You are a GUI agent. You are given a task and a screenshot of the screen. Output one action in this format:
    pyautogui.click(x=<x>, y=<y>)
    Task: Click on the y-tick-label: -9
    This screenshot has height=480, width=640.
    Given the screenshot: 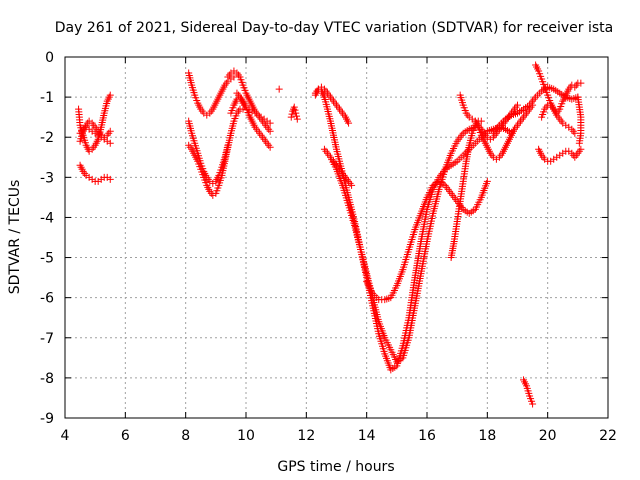 What is the action you would take?
    pyautogui.click(x=47, y=419)
    